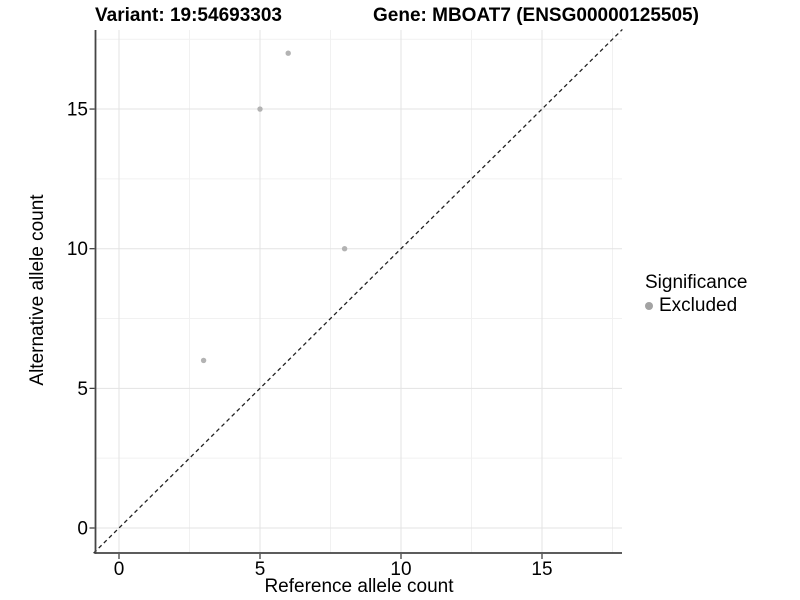  I want to click on y-tick-label: 15, so click(77, 110).